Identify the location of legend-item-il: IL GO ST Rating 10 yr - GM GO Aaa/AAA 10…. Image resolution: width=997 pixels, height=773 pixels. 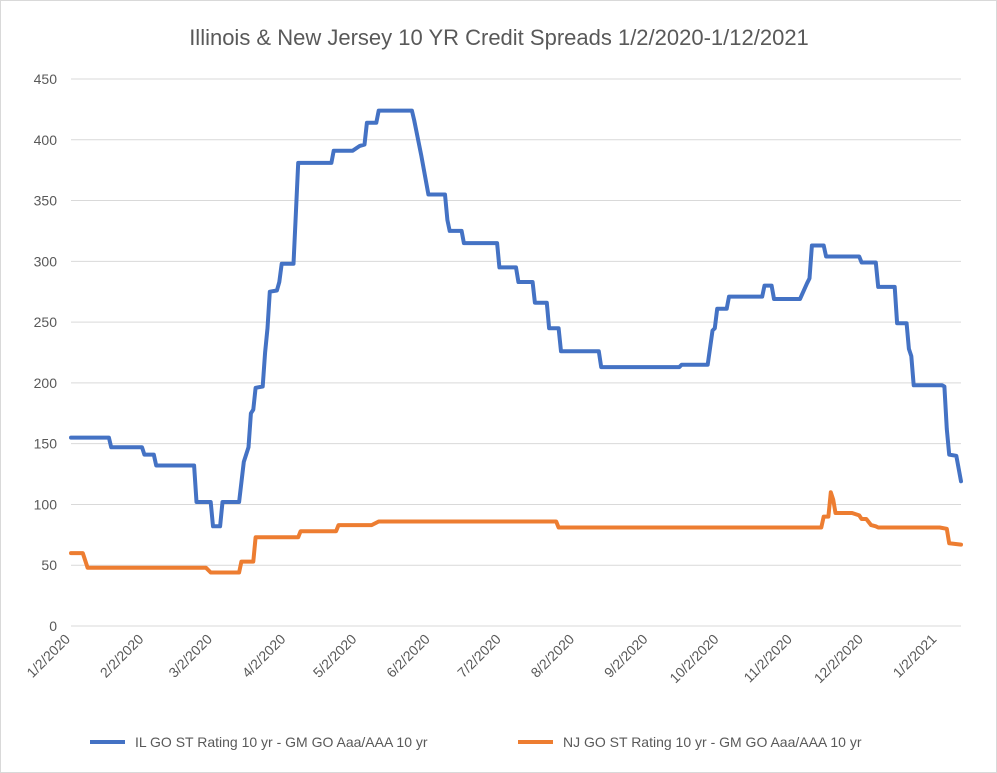
(259, 742).